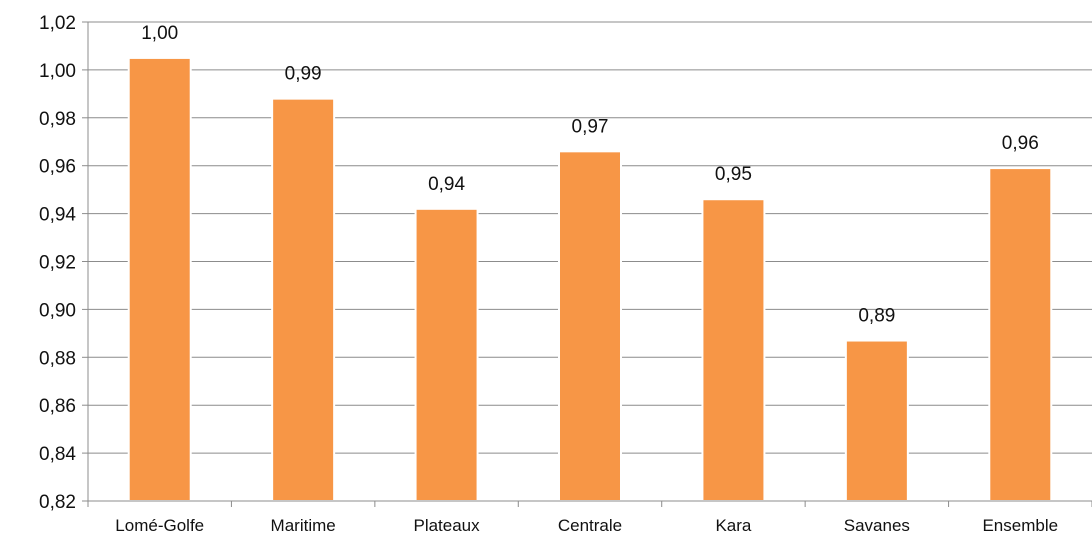 The width and height of the screenshot is (1092, 544). What do you see at coordinates (590, 525) in the screenshot?
I see `x-tick-label: Centrale` at bounding box center [590, 525].